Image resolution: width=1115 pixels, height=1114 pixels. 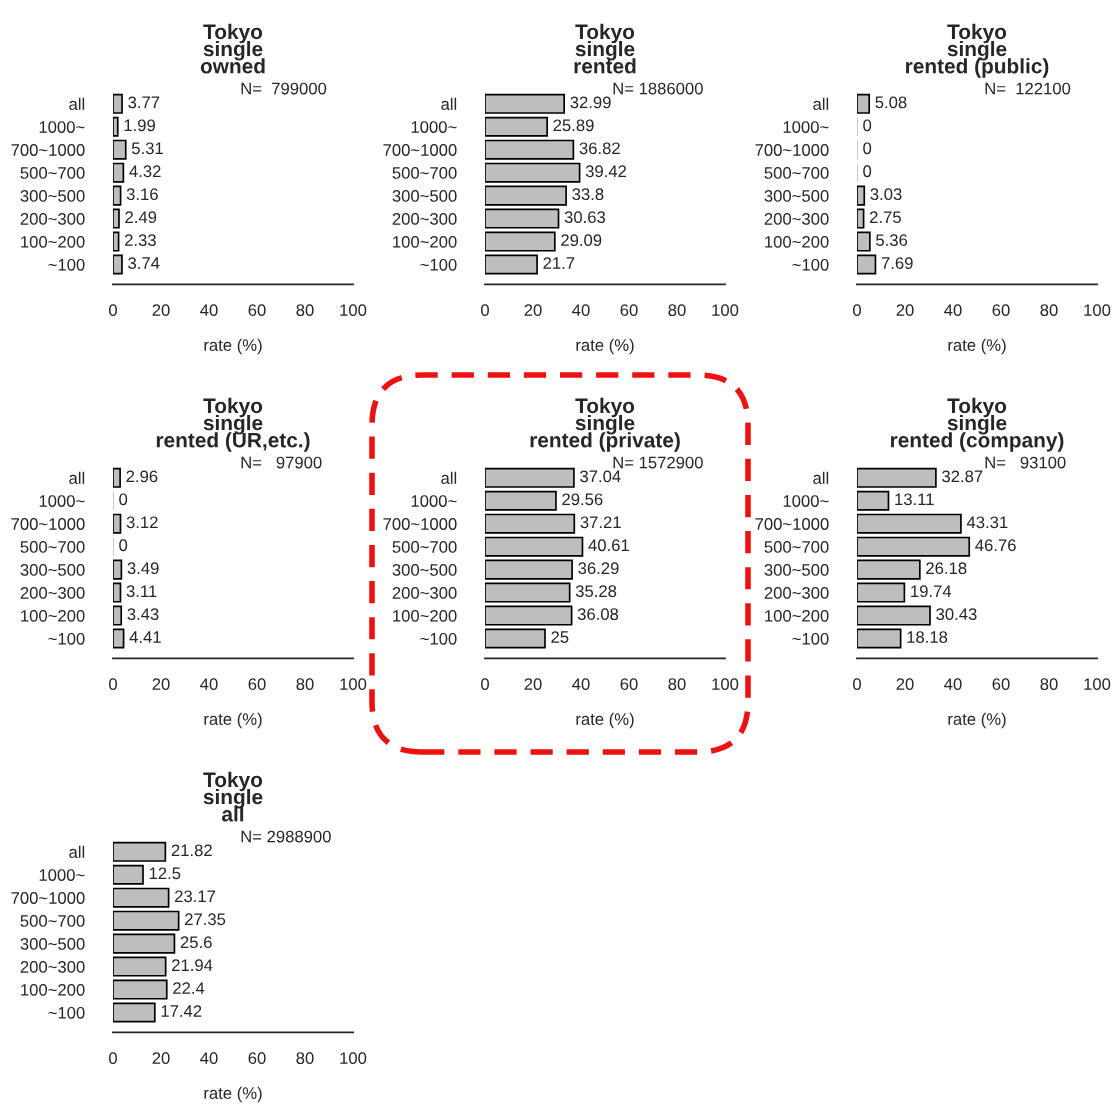 I want to click on data-label: 5.36, so click(x=892, y=240).